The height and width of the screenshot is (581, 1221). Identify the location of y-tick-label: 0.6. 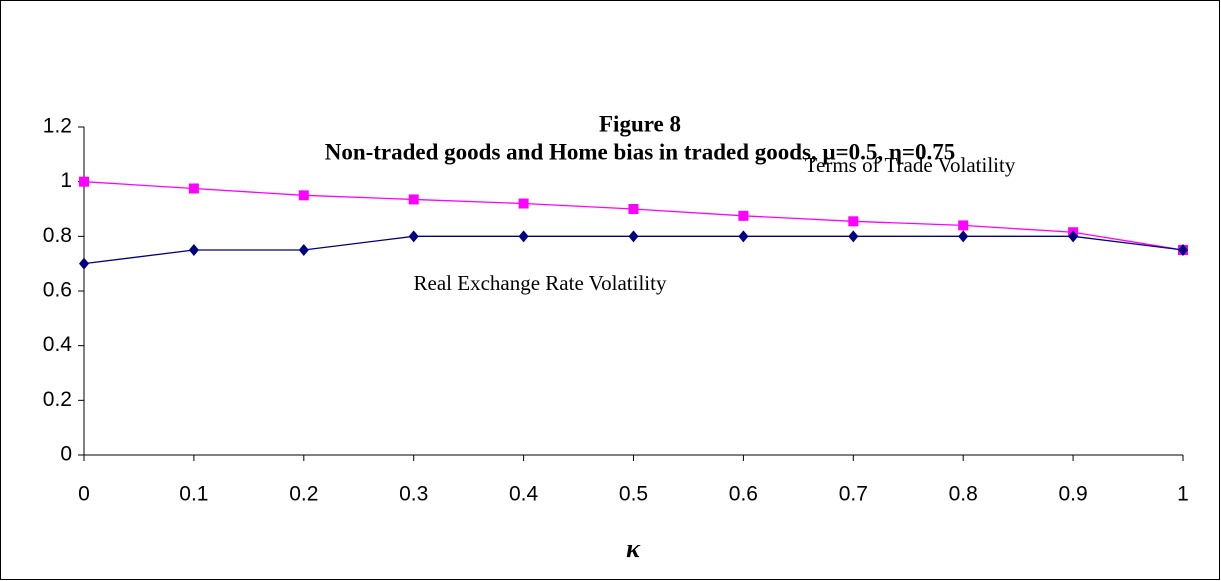
(57, 290).